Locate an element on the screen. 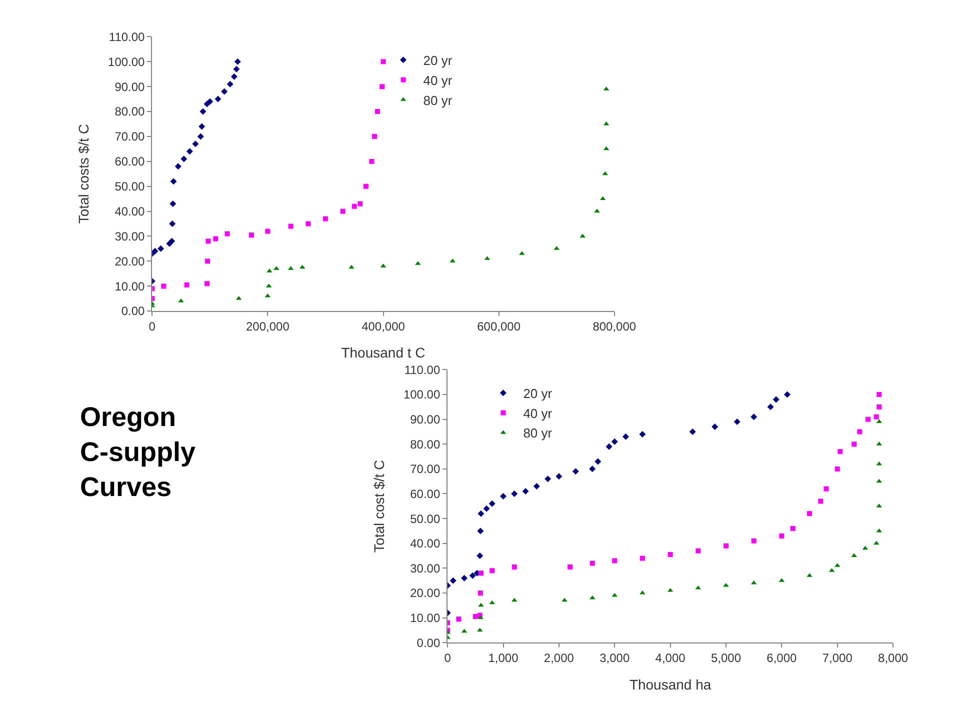  x-axis-title: Thousand ha is located at coordinates (670, 684).